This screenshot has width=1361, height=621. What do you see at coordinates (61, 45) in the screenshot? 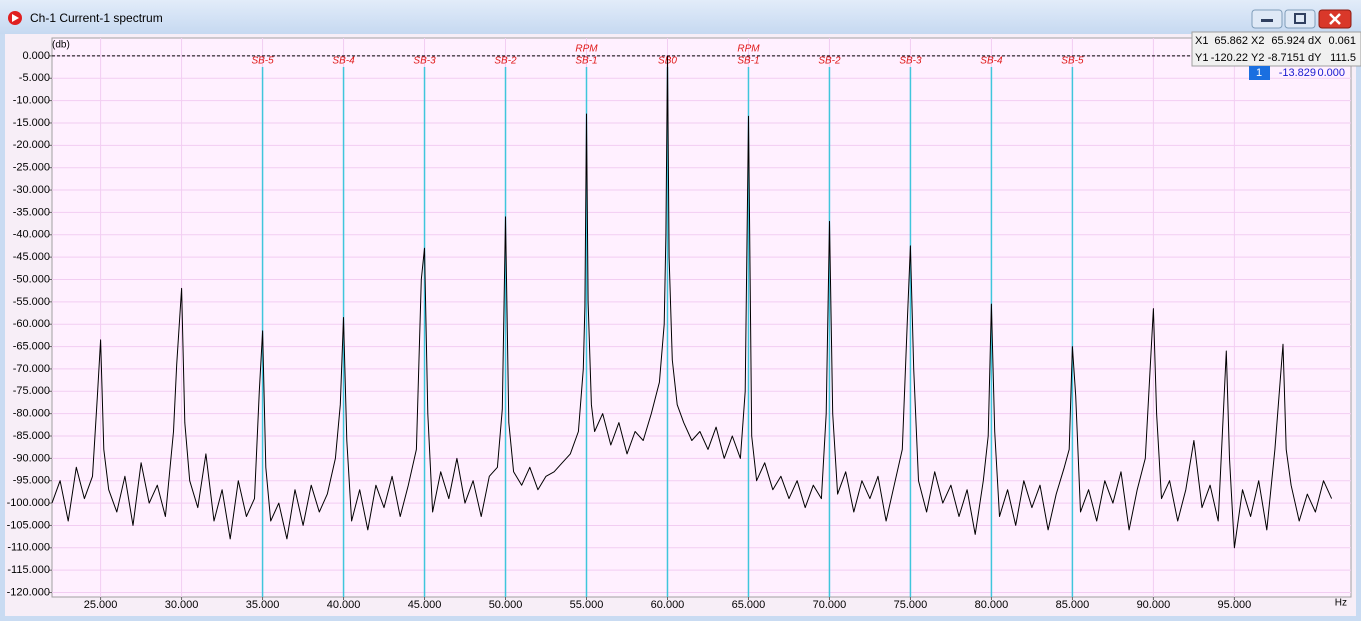
I see `y-unit: (db)` at bounding box center [61, 45].